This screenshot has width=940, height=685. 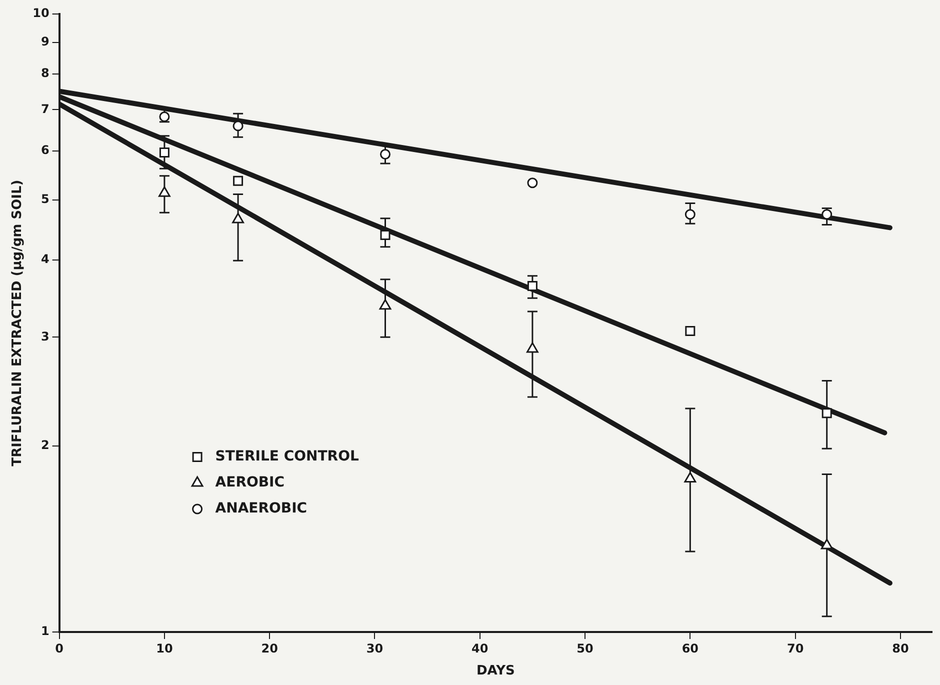 What do you see at coordinates (41, 13) in the screenshot?
I see `y-tick-label: 10` at bounding box center [41, 13].